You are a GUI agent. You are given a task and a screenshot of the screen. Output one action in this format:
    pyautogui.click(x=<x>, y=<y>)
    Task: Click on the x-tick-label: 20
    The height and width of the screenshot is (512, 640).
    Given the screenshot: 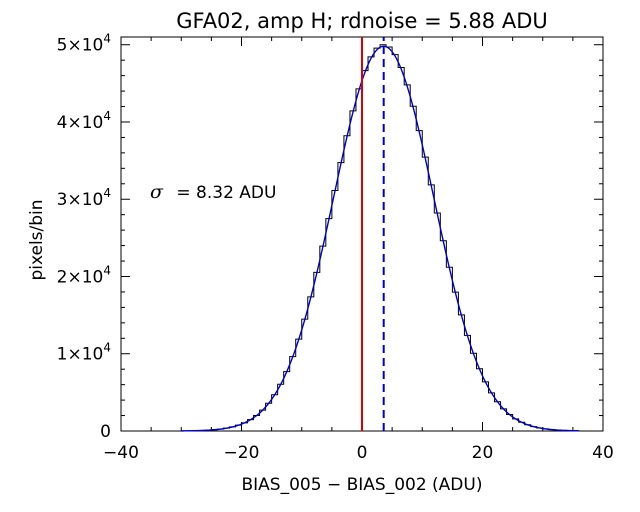 What is the action you would take?
    pyautogui.click(x=483, y=453)
    